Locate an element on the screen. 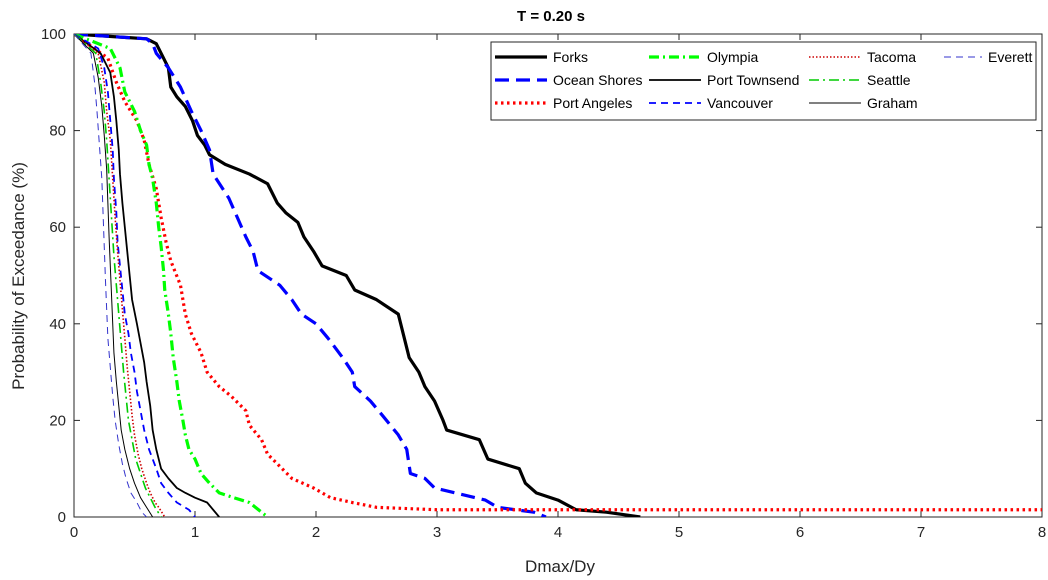 The image size is (1048, 580). y-tick-label: 40 is located at coordinates (57, 324).